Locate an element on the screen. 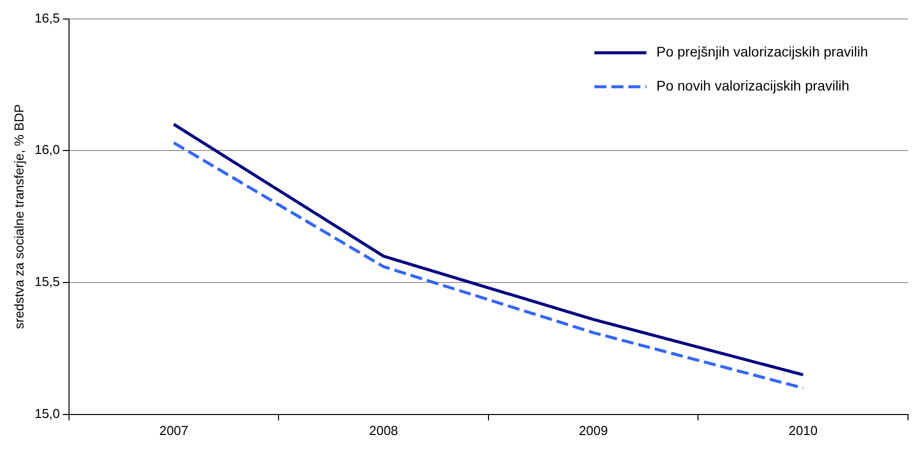 The image size is (922, 450). y-tick-label: 15,5 is located at coordinates (47, 282).